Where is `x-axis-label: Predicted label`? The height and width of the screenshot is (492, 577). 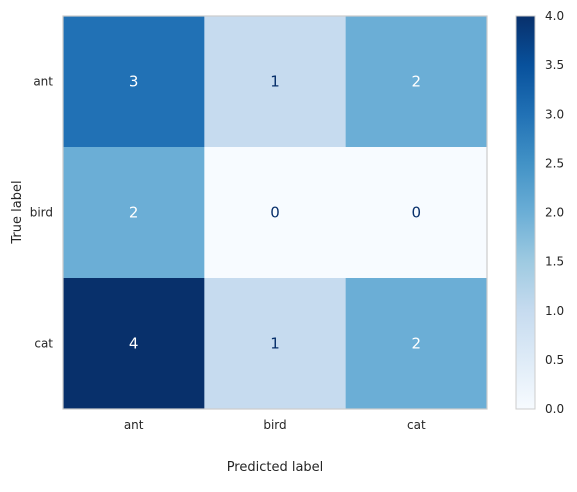 x-axis-label: Predicted label is located at coordinates (275, 467).